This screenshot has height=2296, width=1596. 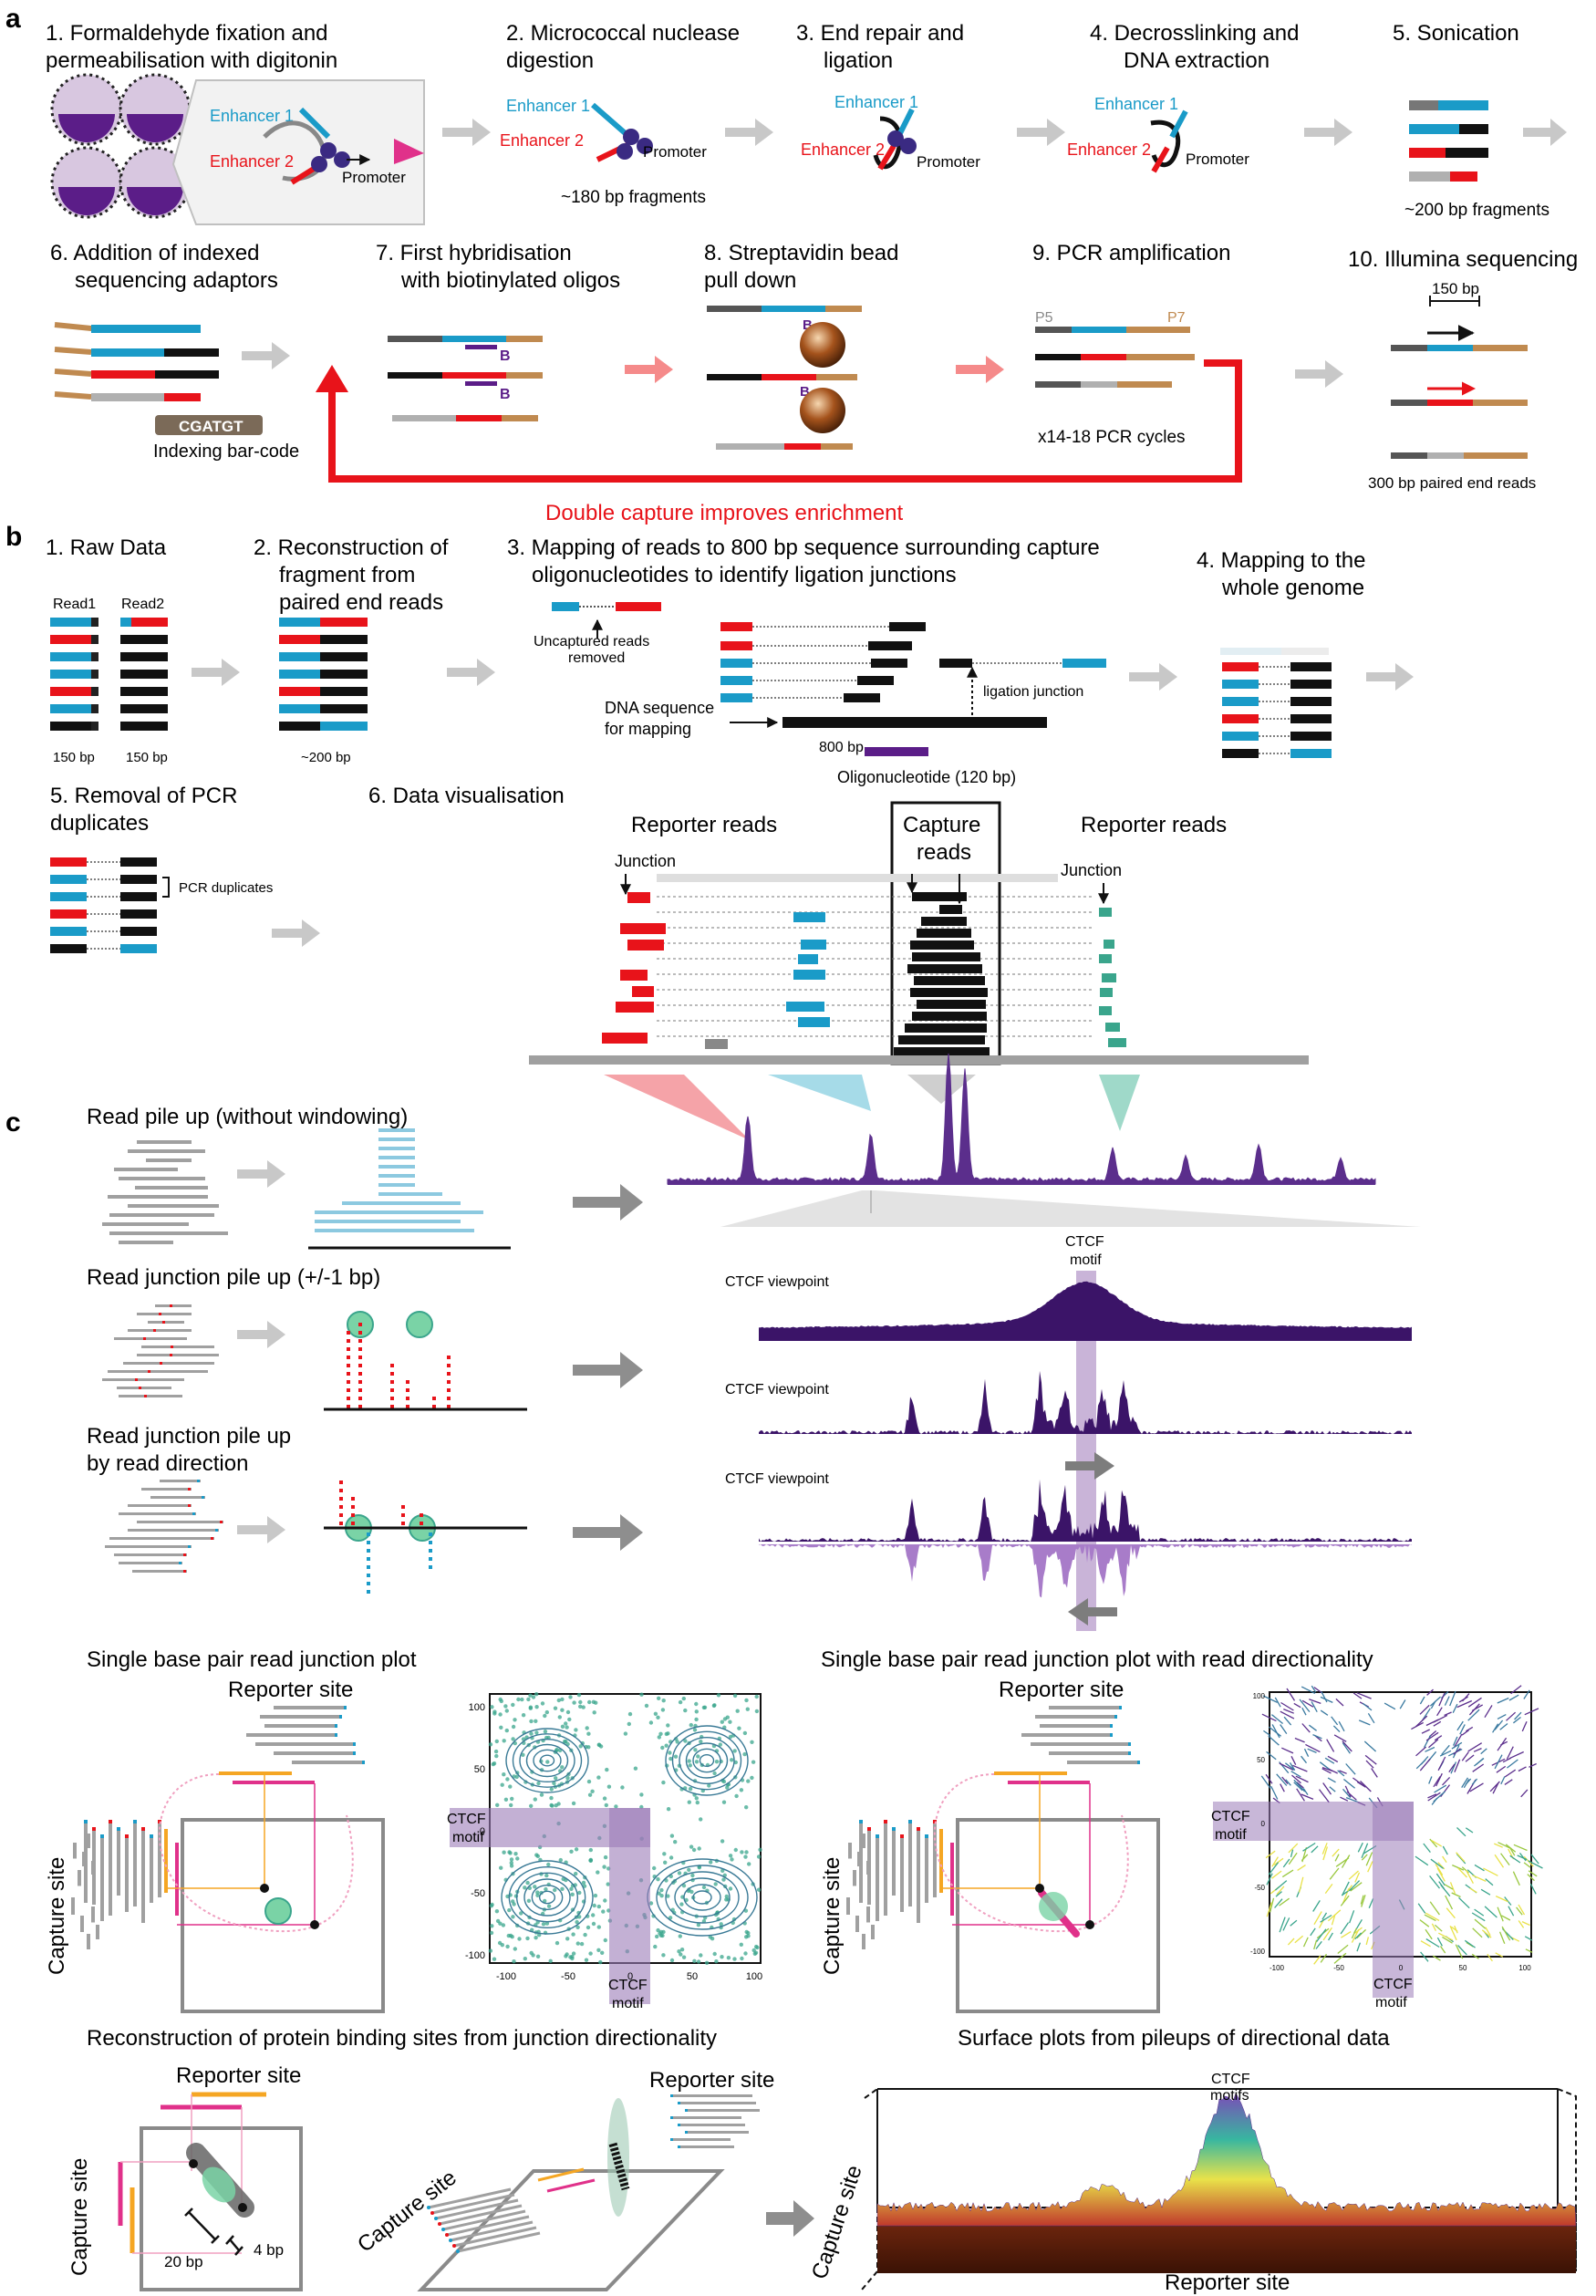 I want to click on dup-read-b, so click(x=139, y=896).